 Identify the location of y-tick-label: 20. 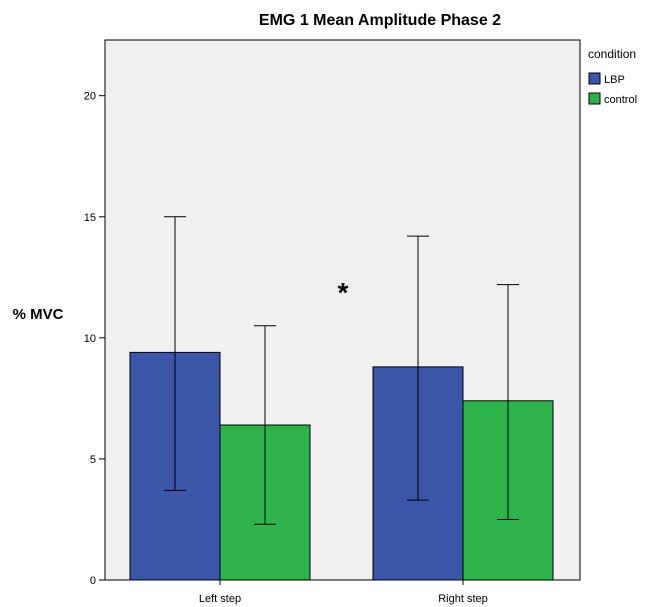
(90, 97).